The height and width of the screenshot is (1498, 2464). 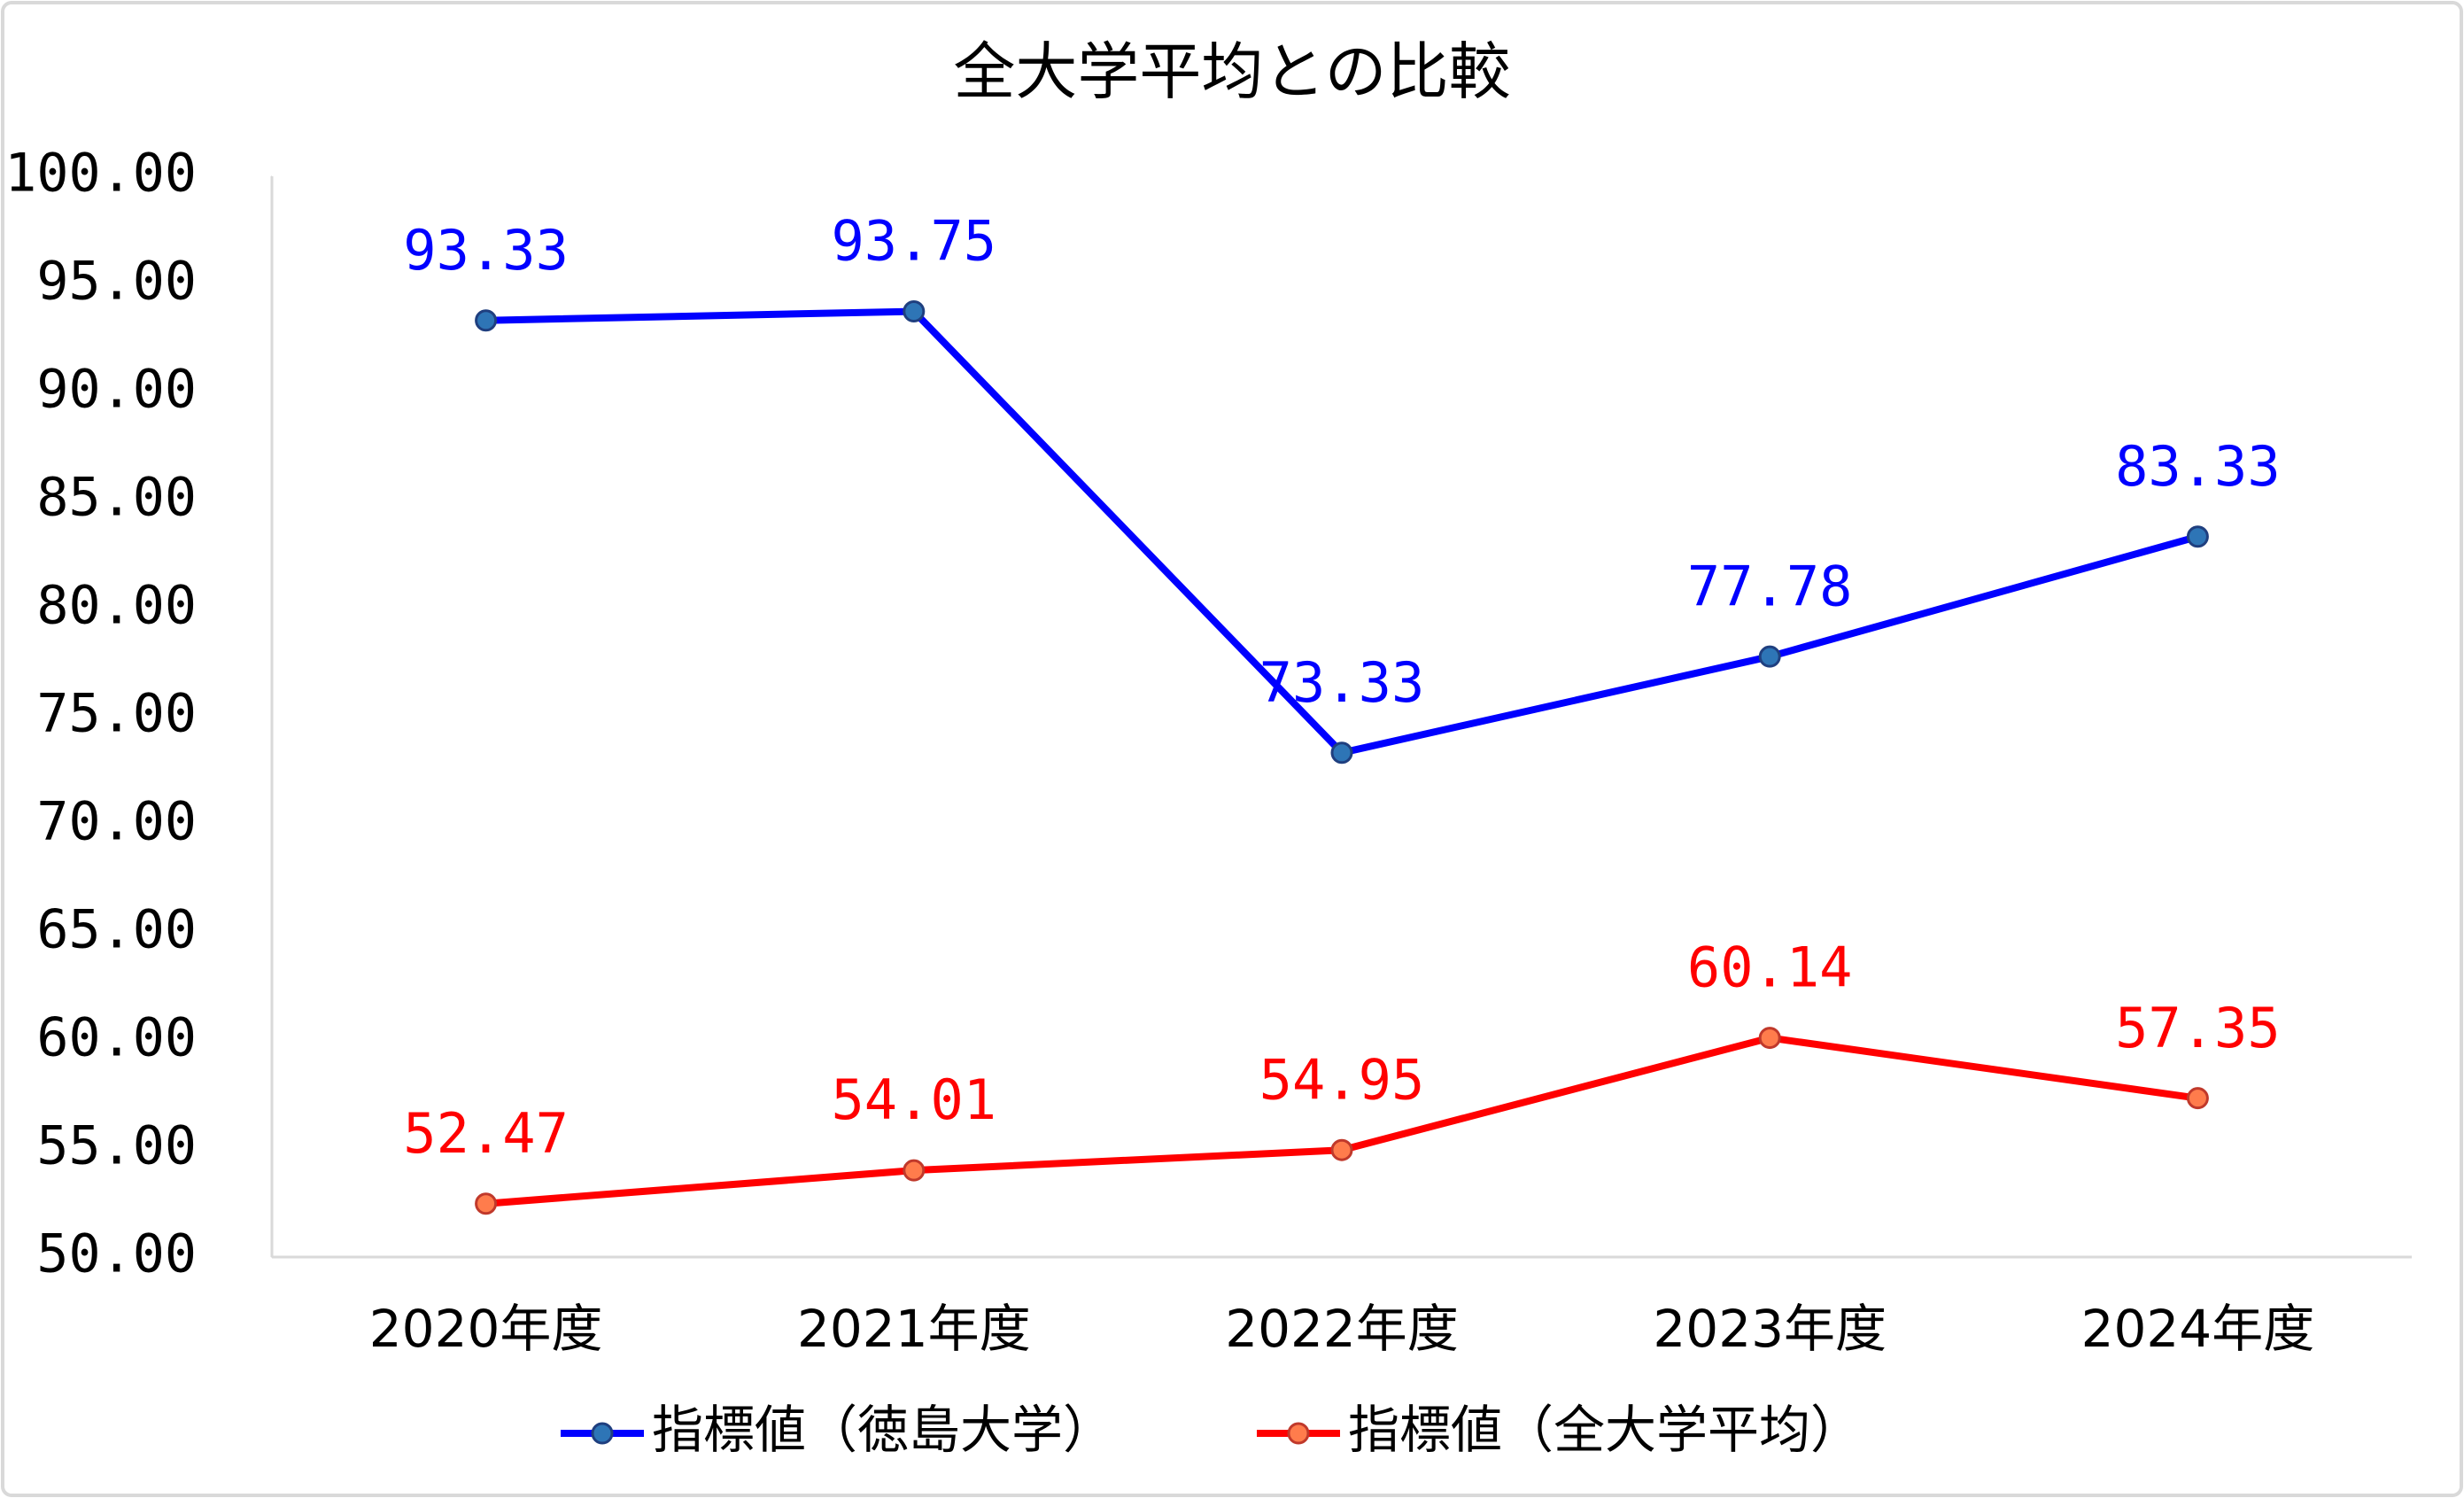 What do you see at coordinates (913, 241) in the screenshot?
I see `value-label: 93.75` at bounding box center [913, 241].